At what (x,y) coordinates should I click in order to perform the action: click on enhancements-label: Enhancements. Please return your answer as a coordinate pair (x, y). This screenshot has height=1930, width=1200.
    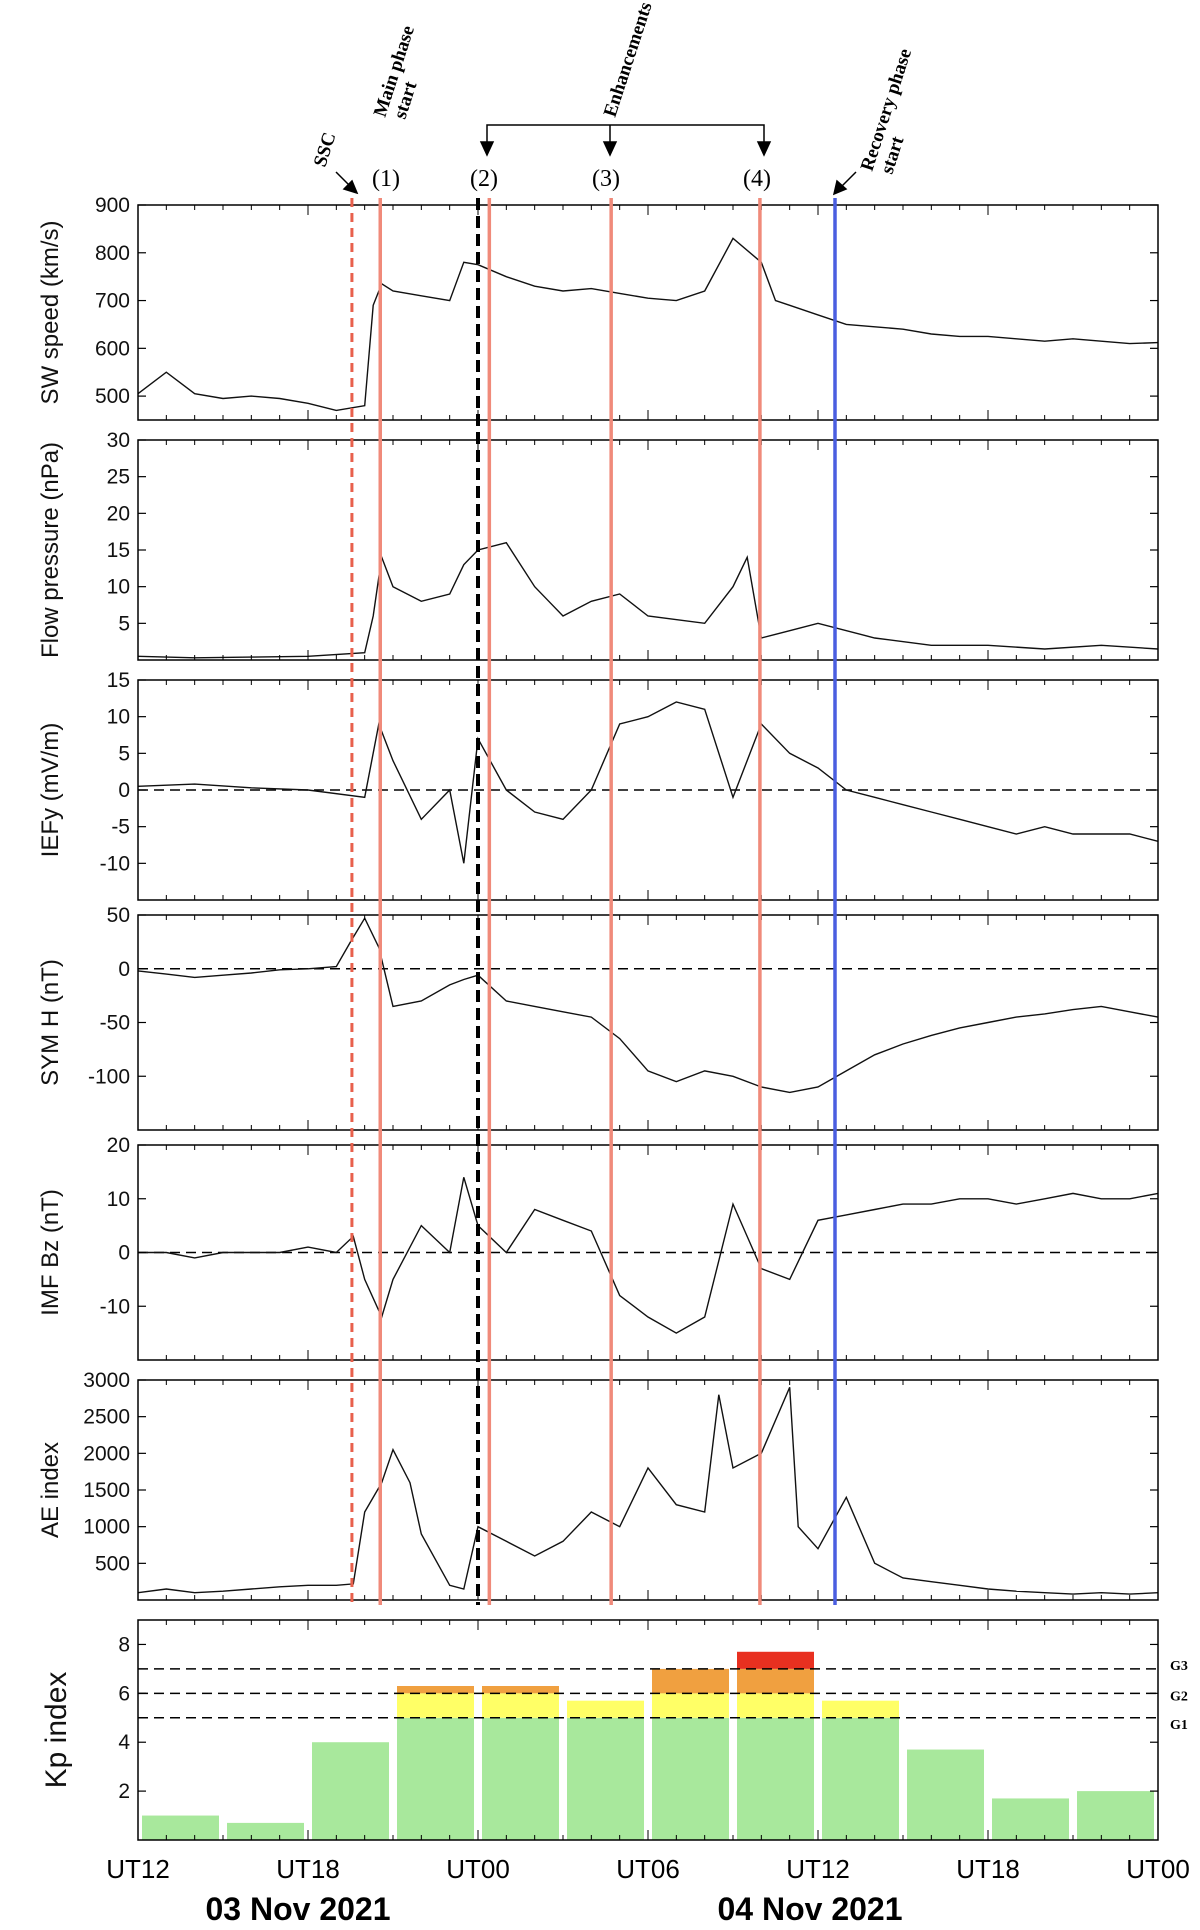
    Looking at the image, I should click on (628, 60).